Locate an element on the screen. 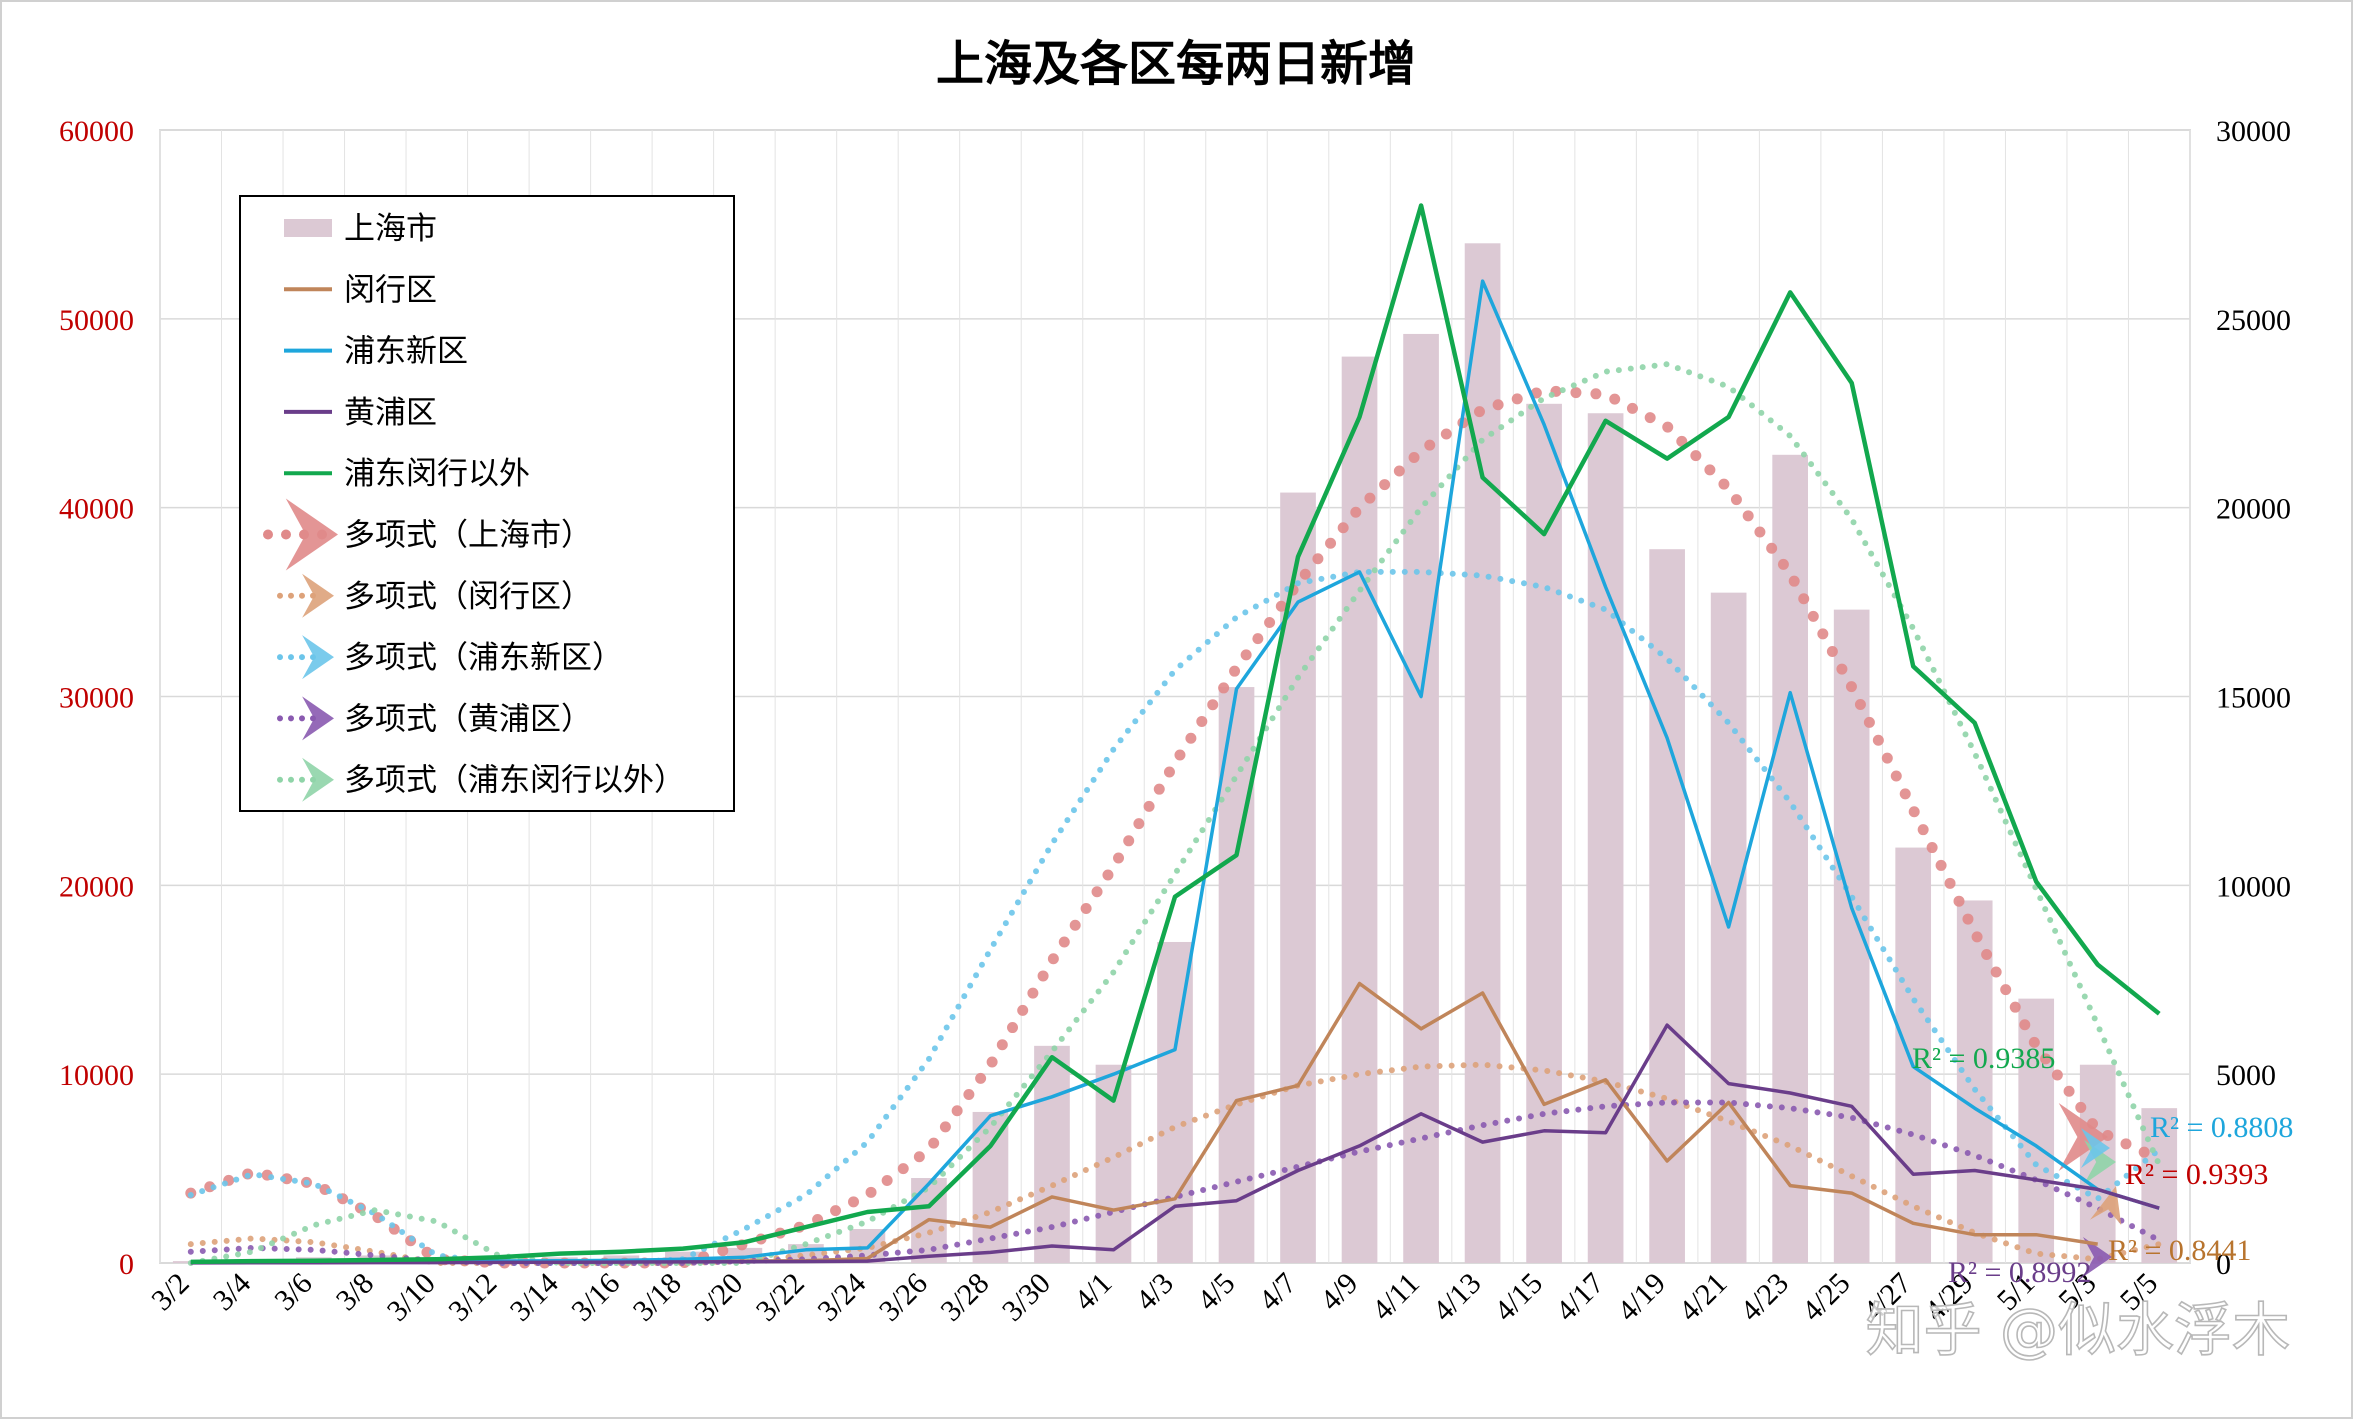 The height and width of the screenshot is (1419, 2353). legend-label: 闵行区 is located at coordinates (390, 290).